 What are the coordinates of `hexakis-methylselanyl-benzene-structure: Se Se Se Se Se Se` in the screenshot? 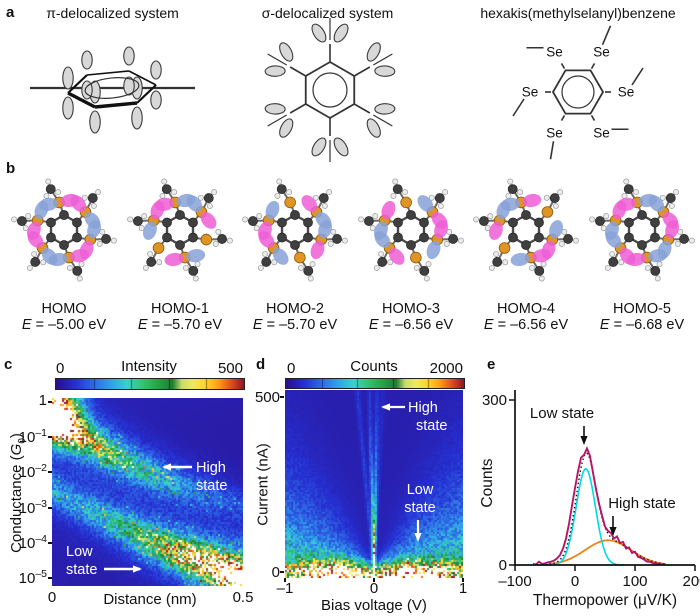 It's located at (578, 92).